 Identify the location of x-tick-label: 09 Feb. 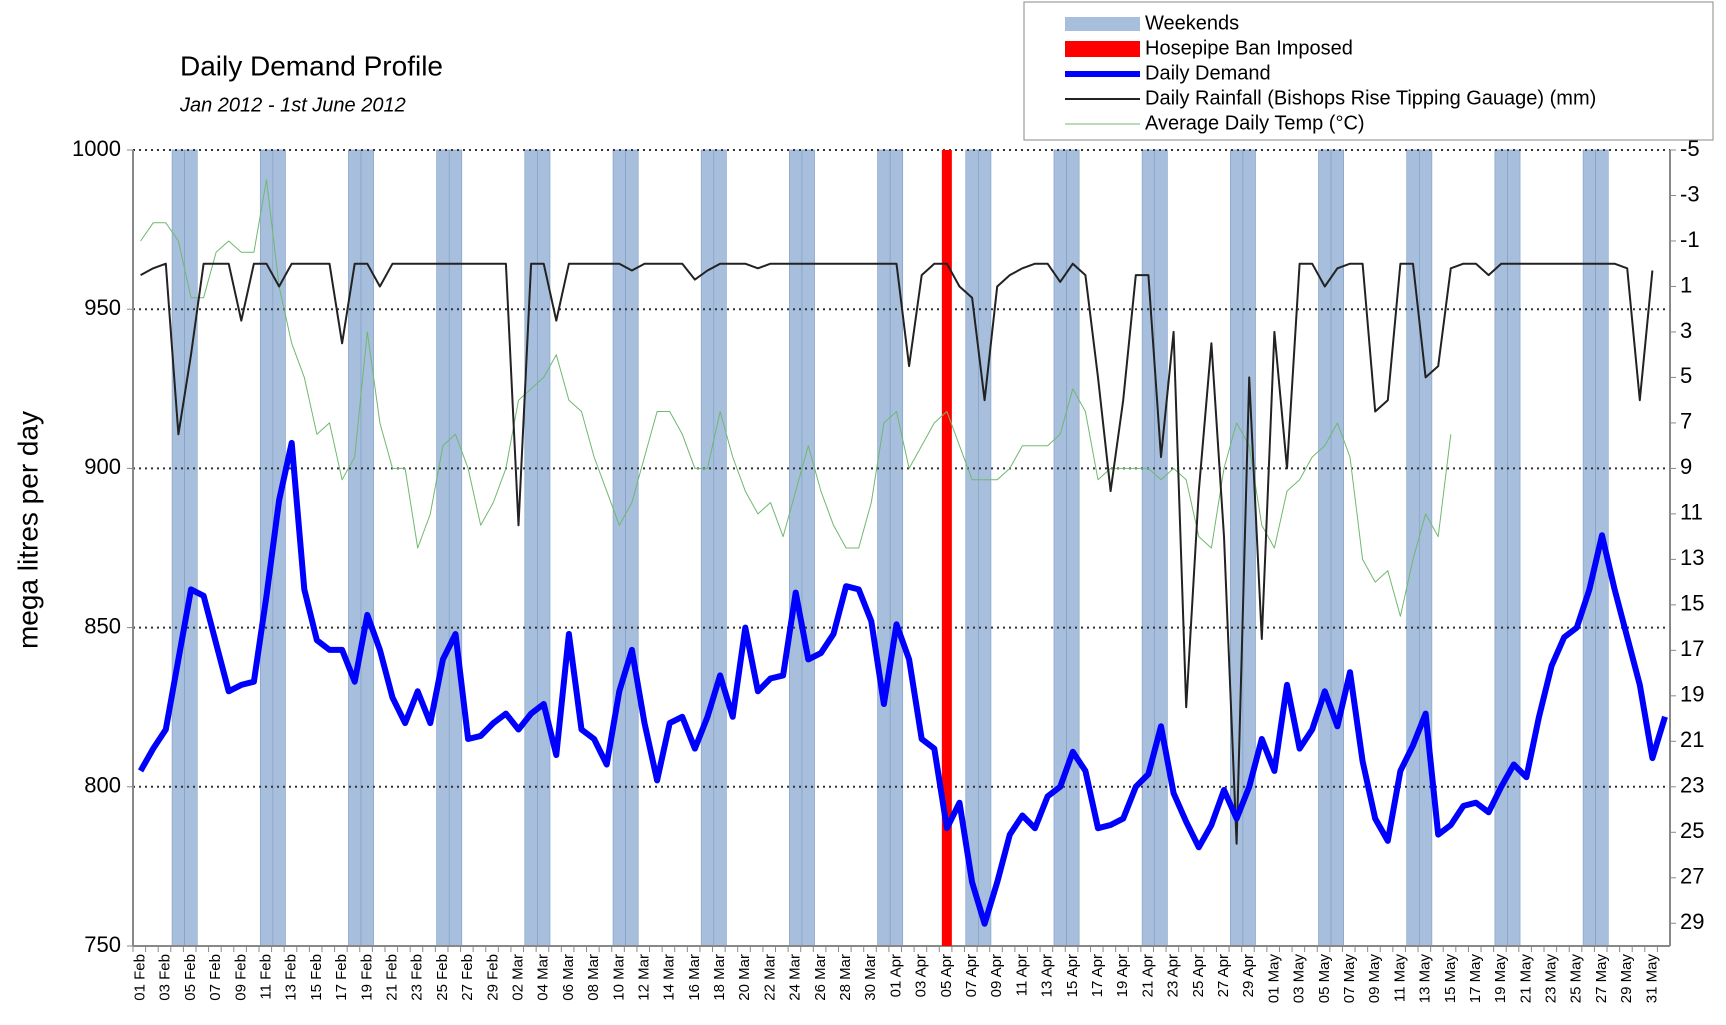
(240, 977).